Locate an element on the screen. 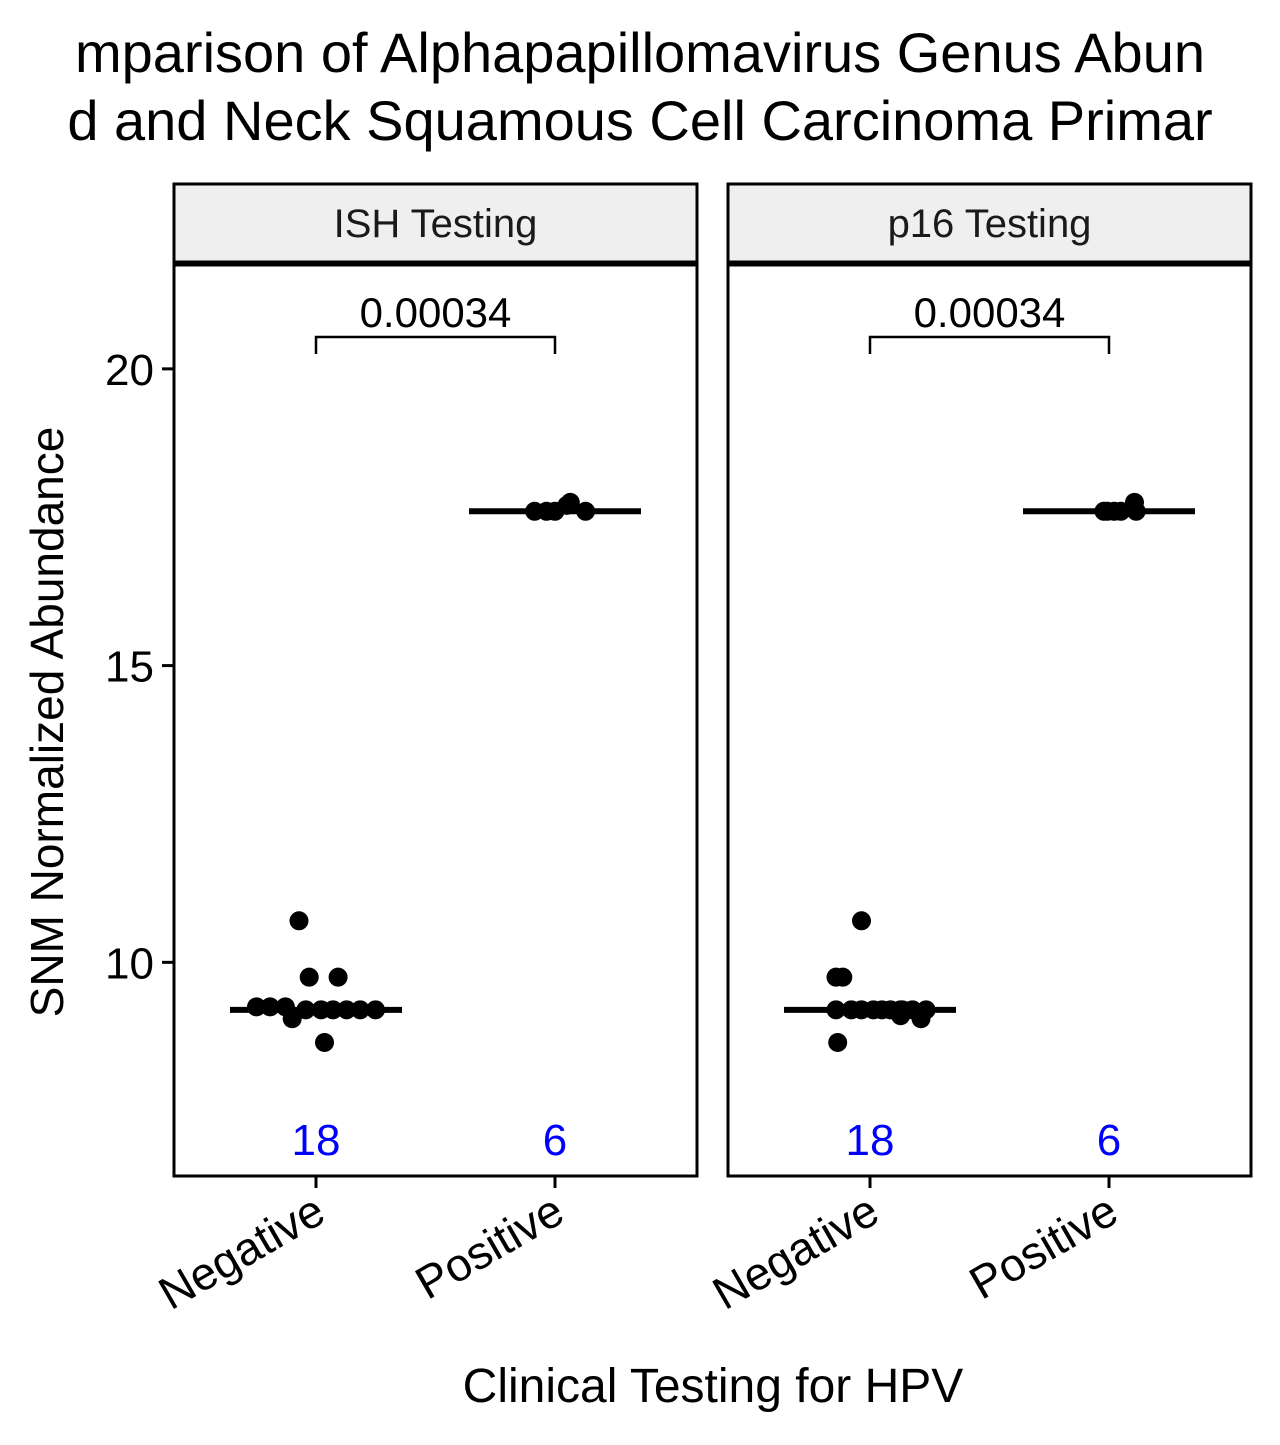 The width and height of the screenshot is (1280, 1445). facet-strip-label: p16 Testing is located at coordinates (990, 224).